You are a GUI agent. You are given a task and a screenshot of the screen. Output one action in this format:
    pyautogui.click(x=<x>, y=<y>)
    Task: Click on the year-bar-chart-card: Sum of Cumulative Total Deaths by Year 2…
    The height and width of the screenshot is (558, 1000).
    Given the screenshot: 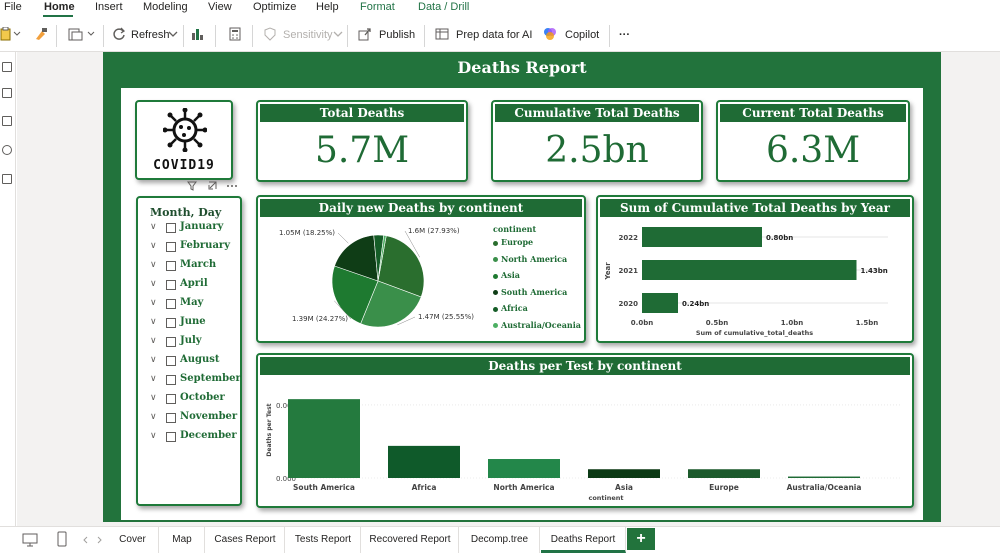 What is the action you would take?
    pyautogui.click(x=755, y=269)
    